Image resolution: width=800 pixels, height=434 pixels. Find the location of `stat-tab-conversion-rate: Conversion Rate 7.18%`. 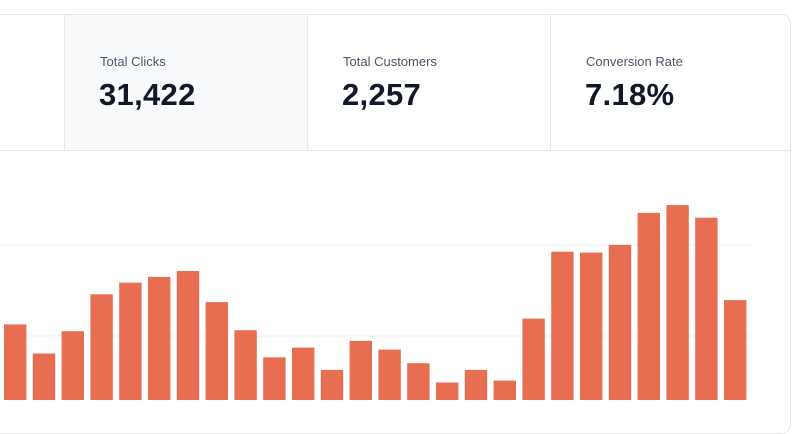

stat-tab-conversion-rate: Conversion Rate 7.18% is located at coordinates (670, 82).